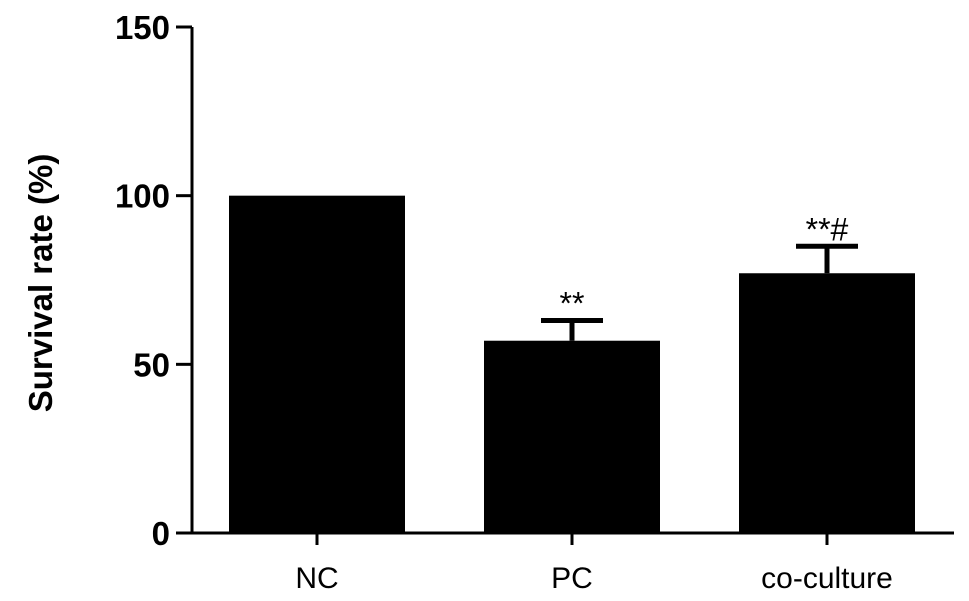 This screenshot has width=969, height=601. Describe the element at coordinates (572, 303) in the screenshot. I see `annotation-pc: **` at that location.